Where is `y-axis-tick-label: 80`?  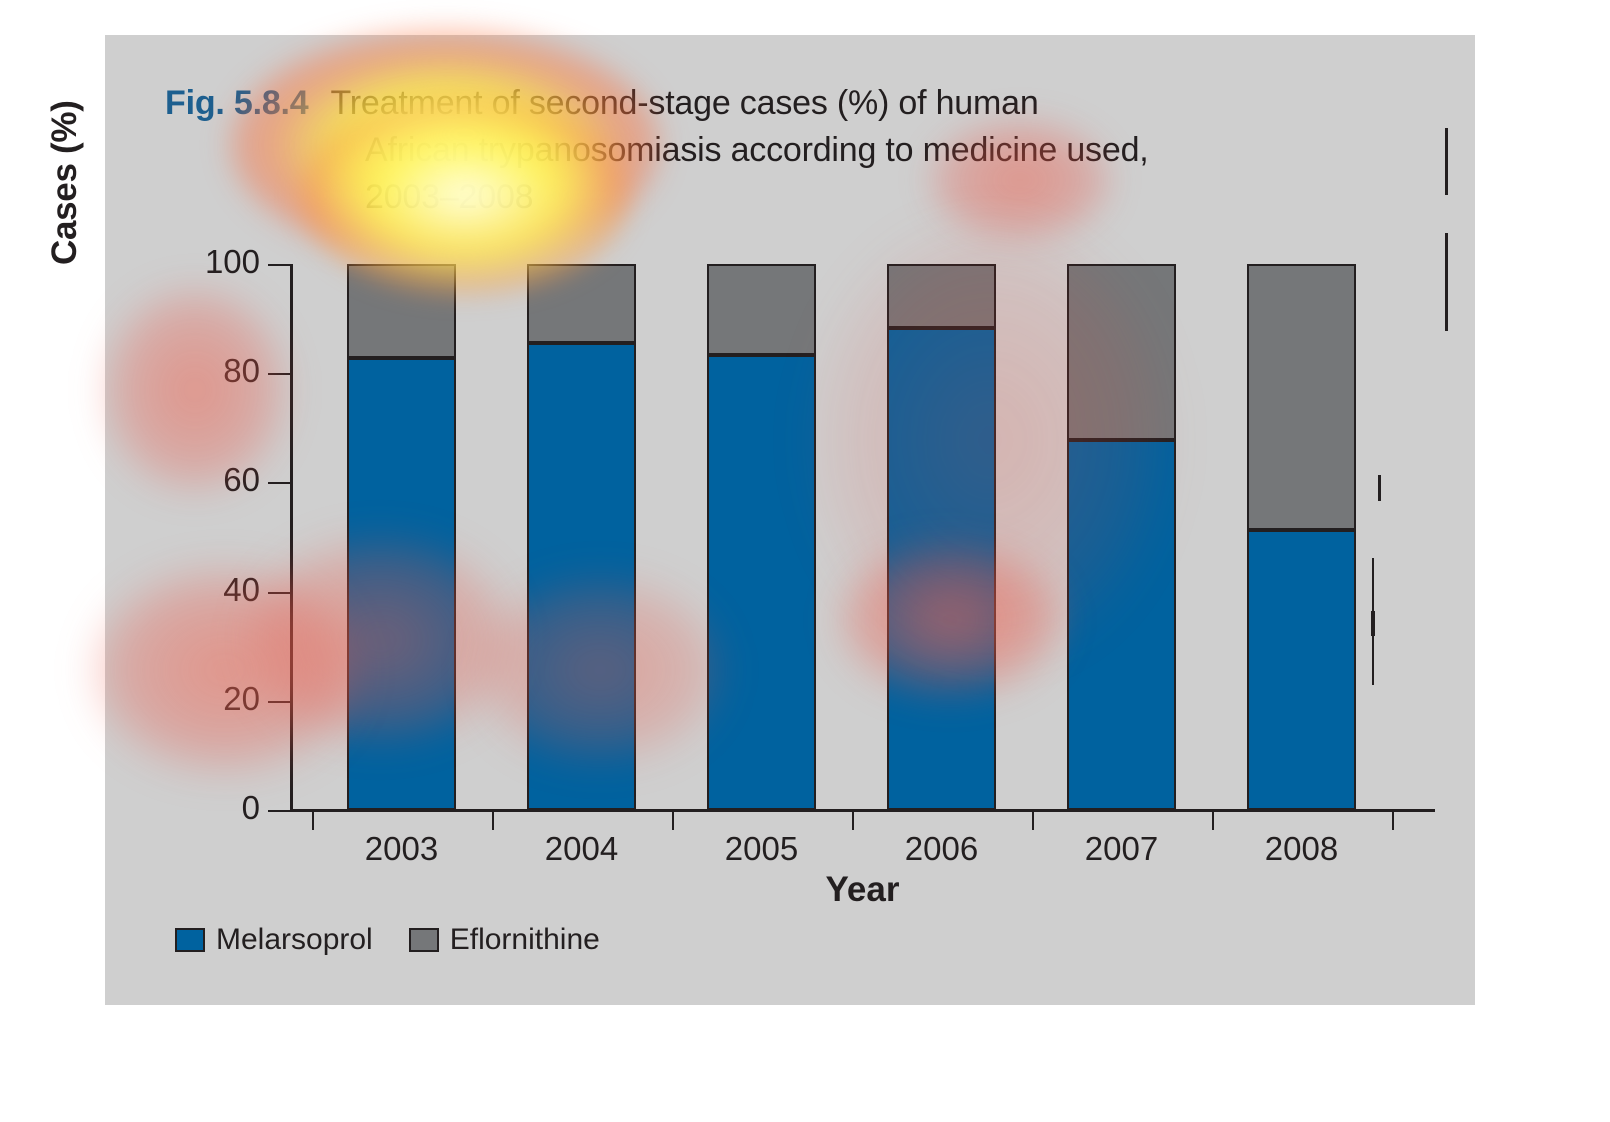
y-axis-tick-label: 80 is located at coordinates (241, 371).